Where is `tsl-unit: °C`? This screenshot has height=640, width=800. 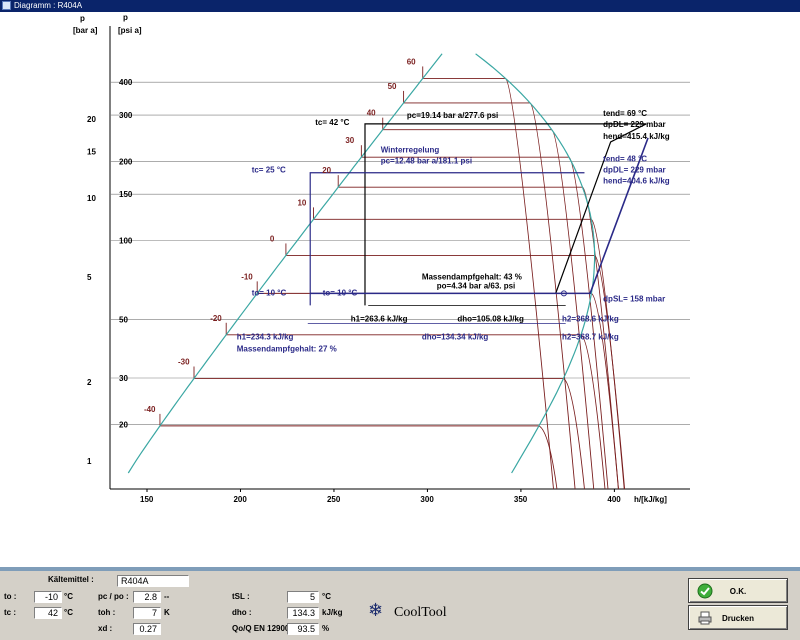 tsl-unit: °C is located at coordinates (326, 596).